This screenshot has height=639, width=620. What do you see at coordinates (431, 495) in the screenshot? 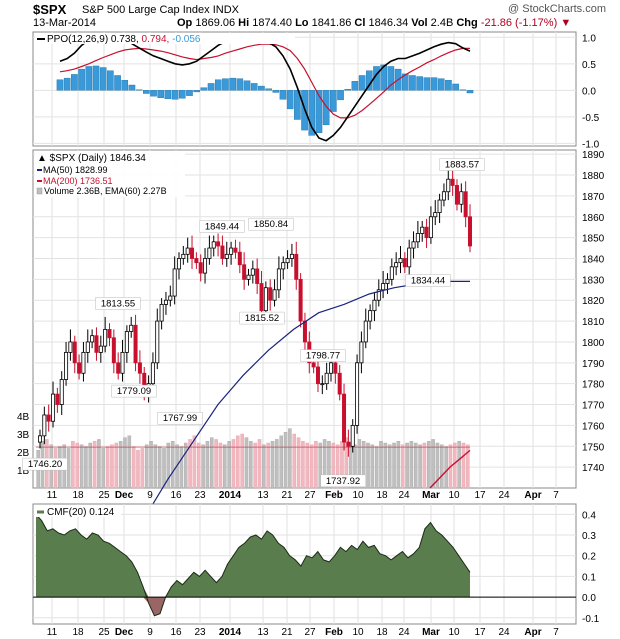
I see `price-x-tick: Mar` at bounding box center [431, 495].